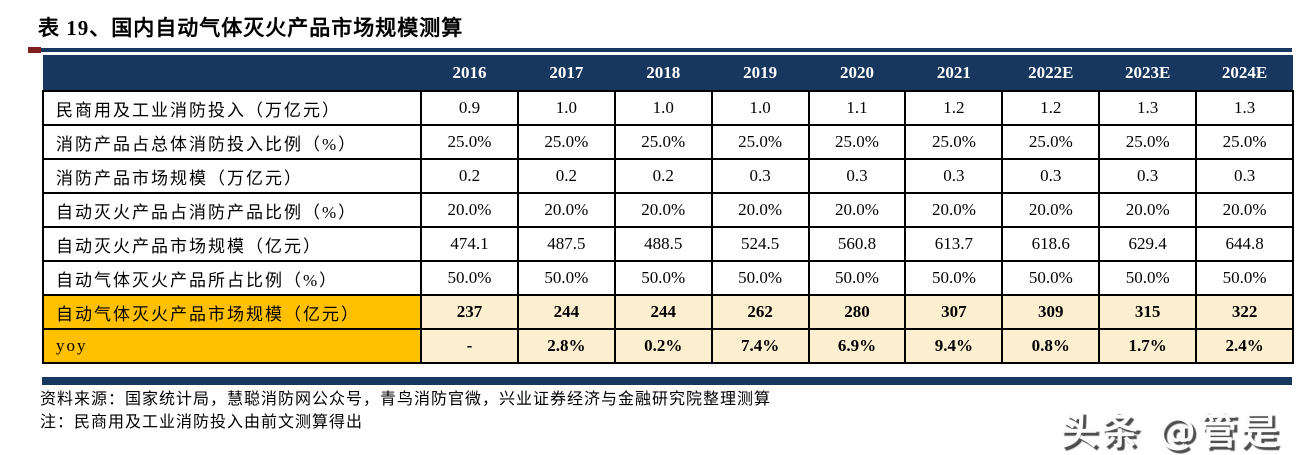  I want to click on year-header: 2018, so click(663, 73).